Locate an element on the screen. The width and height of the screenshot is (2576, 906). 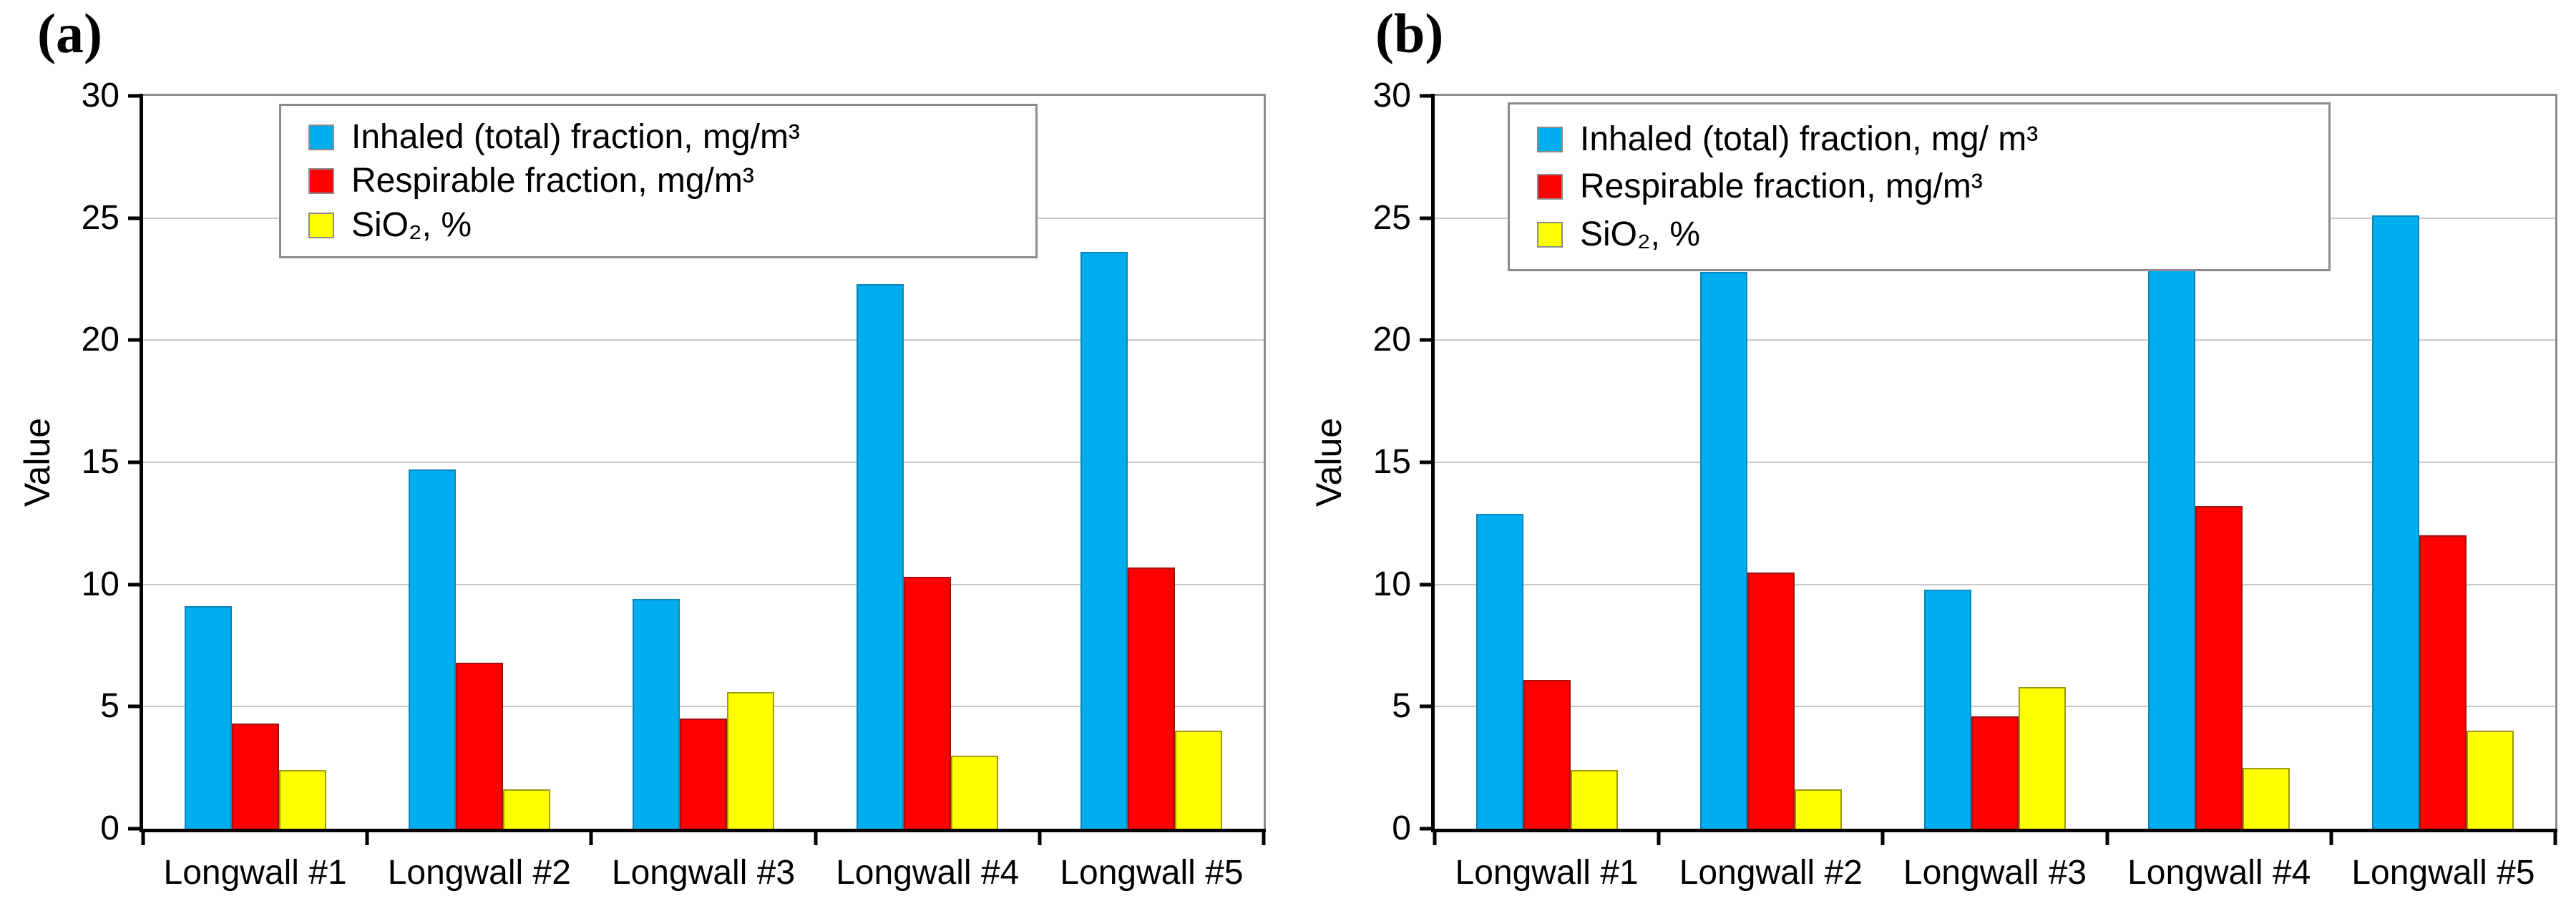
bar-group-b-longwall3 is located at coordinates (1995, 462).